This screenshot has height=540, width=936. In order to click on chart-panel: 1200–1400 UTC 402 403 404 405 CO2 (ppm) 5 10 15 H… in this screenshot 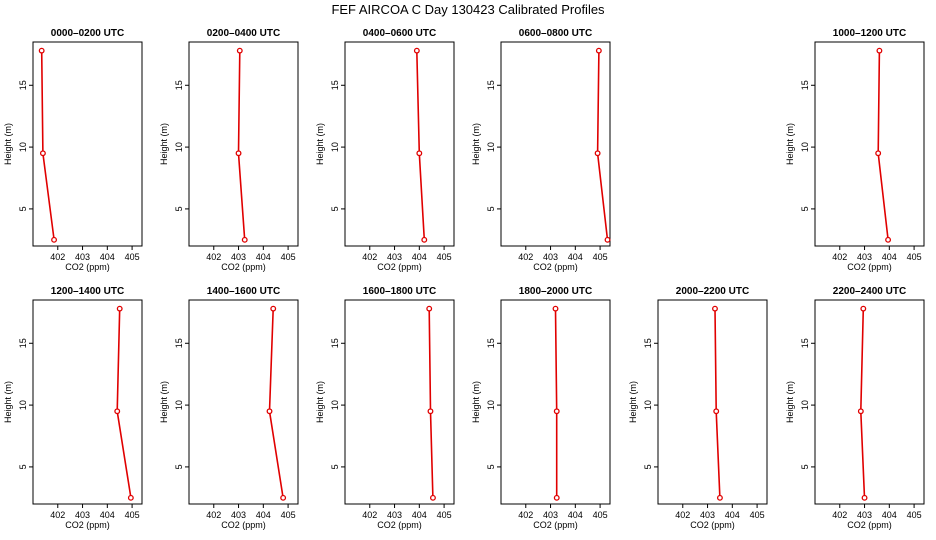, I will do `click(73, 408)`.